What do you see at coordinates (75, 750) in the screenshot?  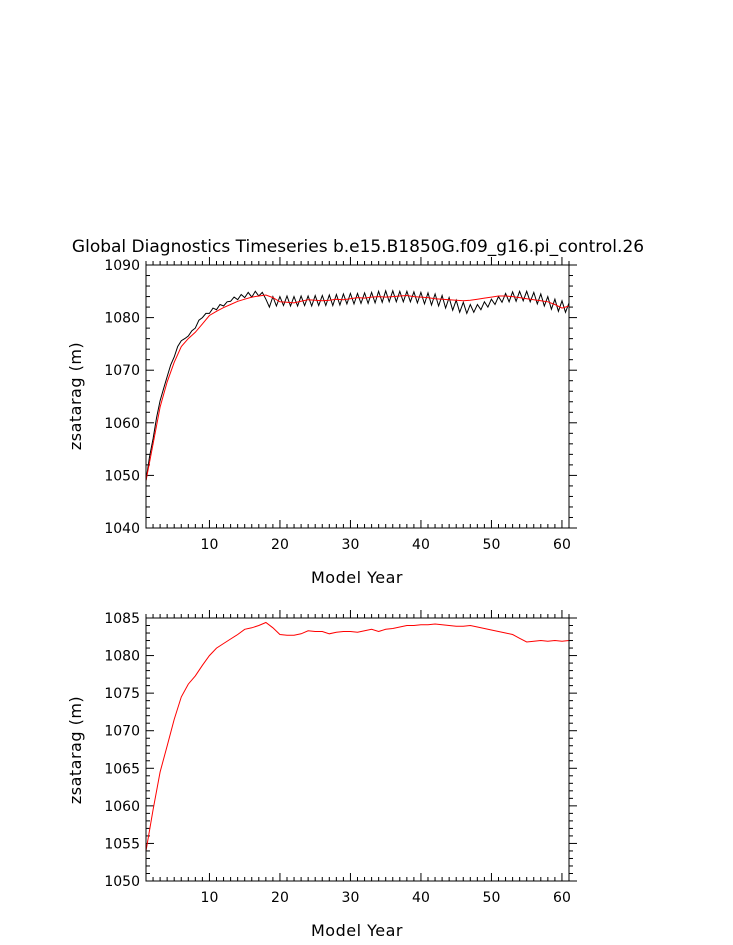 I see `bottom-y-axis-label: zsatarag (m)` at bounding box center [75, 750].